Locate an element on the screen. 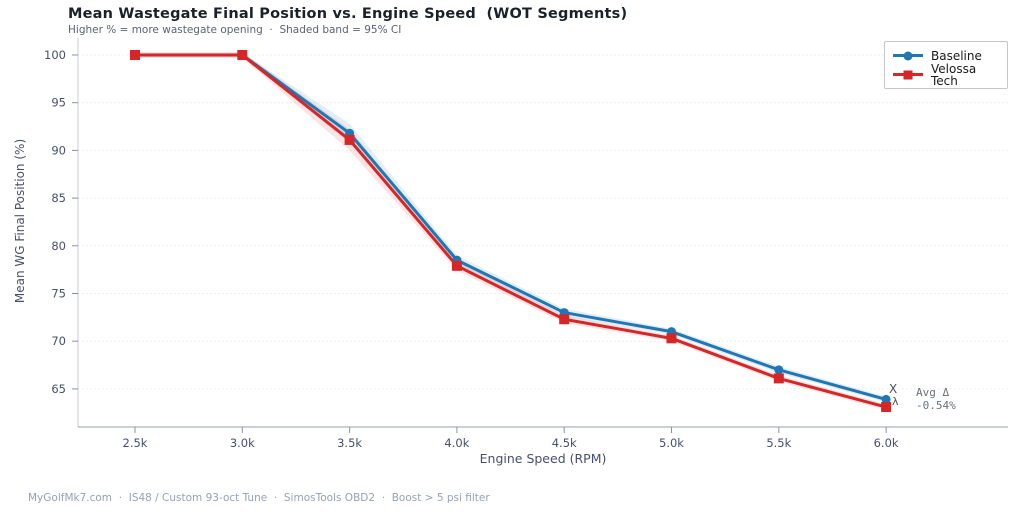 The width and height of the screenshot is (1024, 515). x-tick-label: 5.0k is located at coordinates (671, 443).